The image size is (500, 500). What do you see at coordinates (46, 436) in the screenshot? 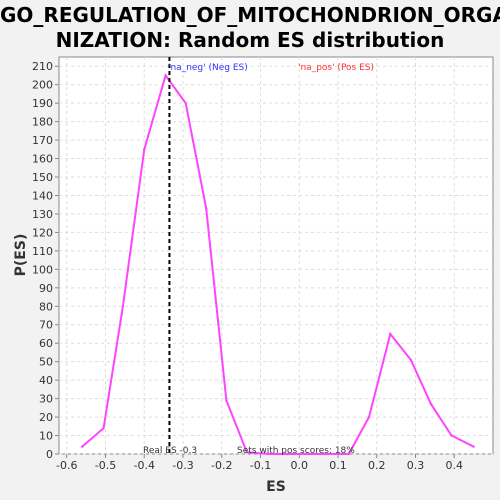
I see `y-tick-label: 10` at bounding box center [46, 436].